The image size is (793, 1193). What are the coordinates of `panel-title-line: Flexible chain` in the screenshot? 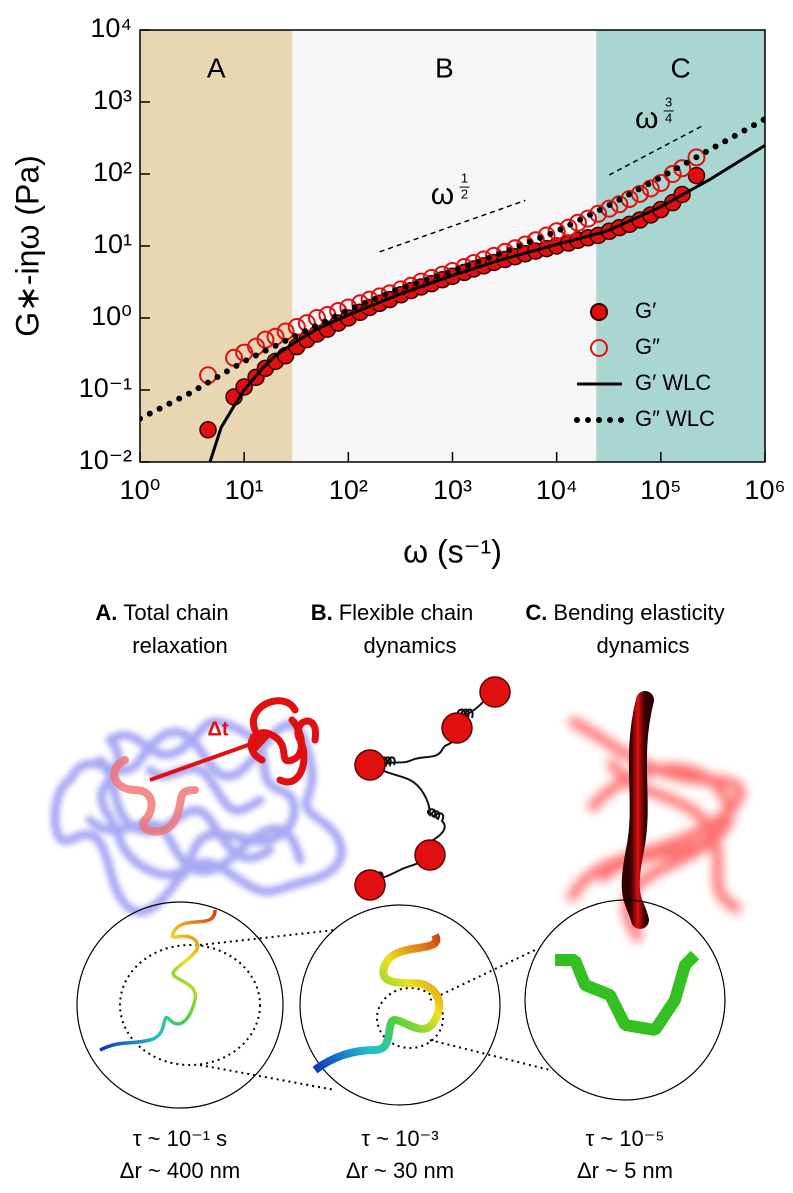 It's located at (406, 612).